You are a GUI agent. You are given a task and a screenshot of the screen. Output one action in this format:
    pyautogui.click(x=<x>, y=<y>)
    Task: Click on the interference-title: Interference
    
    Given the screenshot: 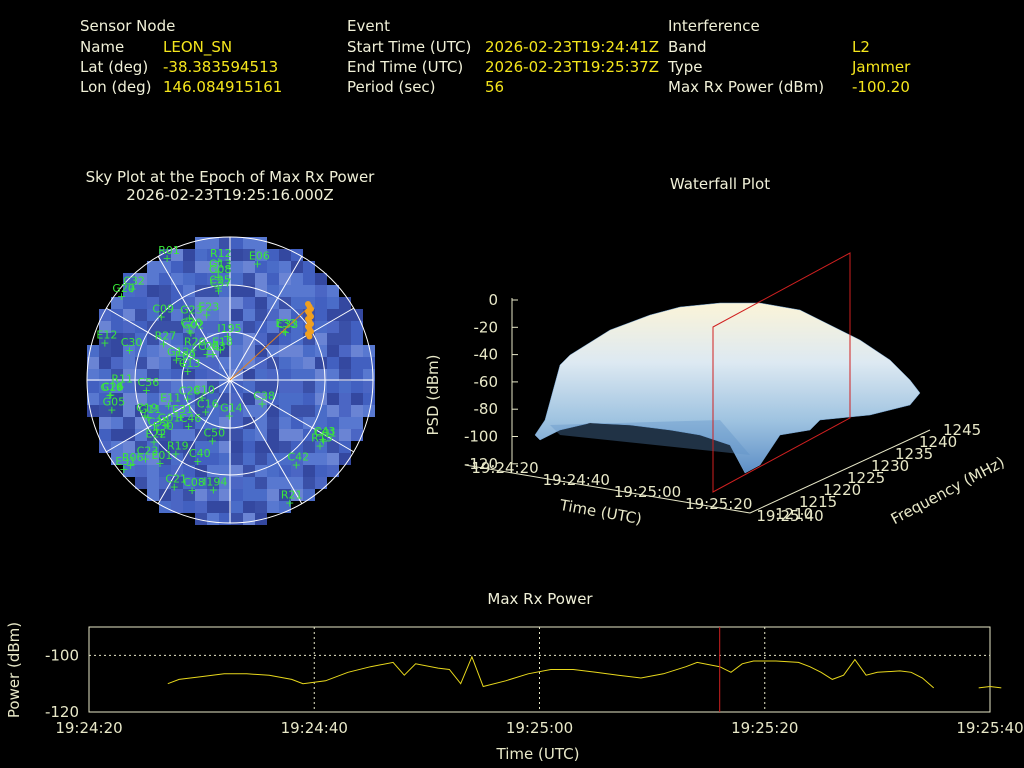 What is the action you would take?
    pyautogui.click(x=714, y=26)
    